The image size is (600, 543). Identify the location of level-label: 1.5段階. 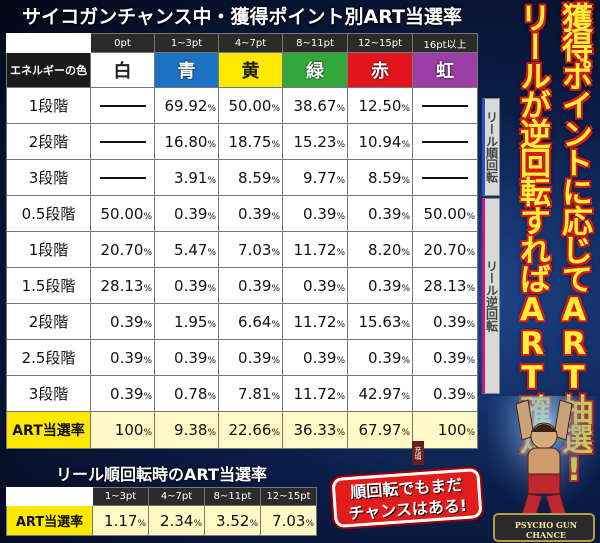
(48, 285).